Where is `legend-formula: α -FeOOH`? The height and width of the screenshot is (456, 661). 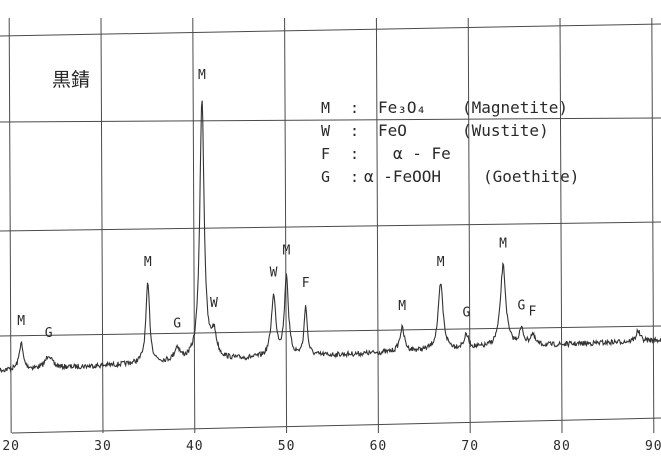
legend-formula: α -FeOOH is located at coordinates (402, 176).